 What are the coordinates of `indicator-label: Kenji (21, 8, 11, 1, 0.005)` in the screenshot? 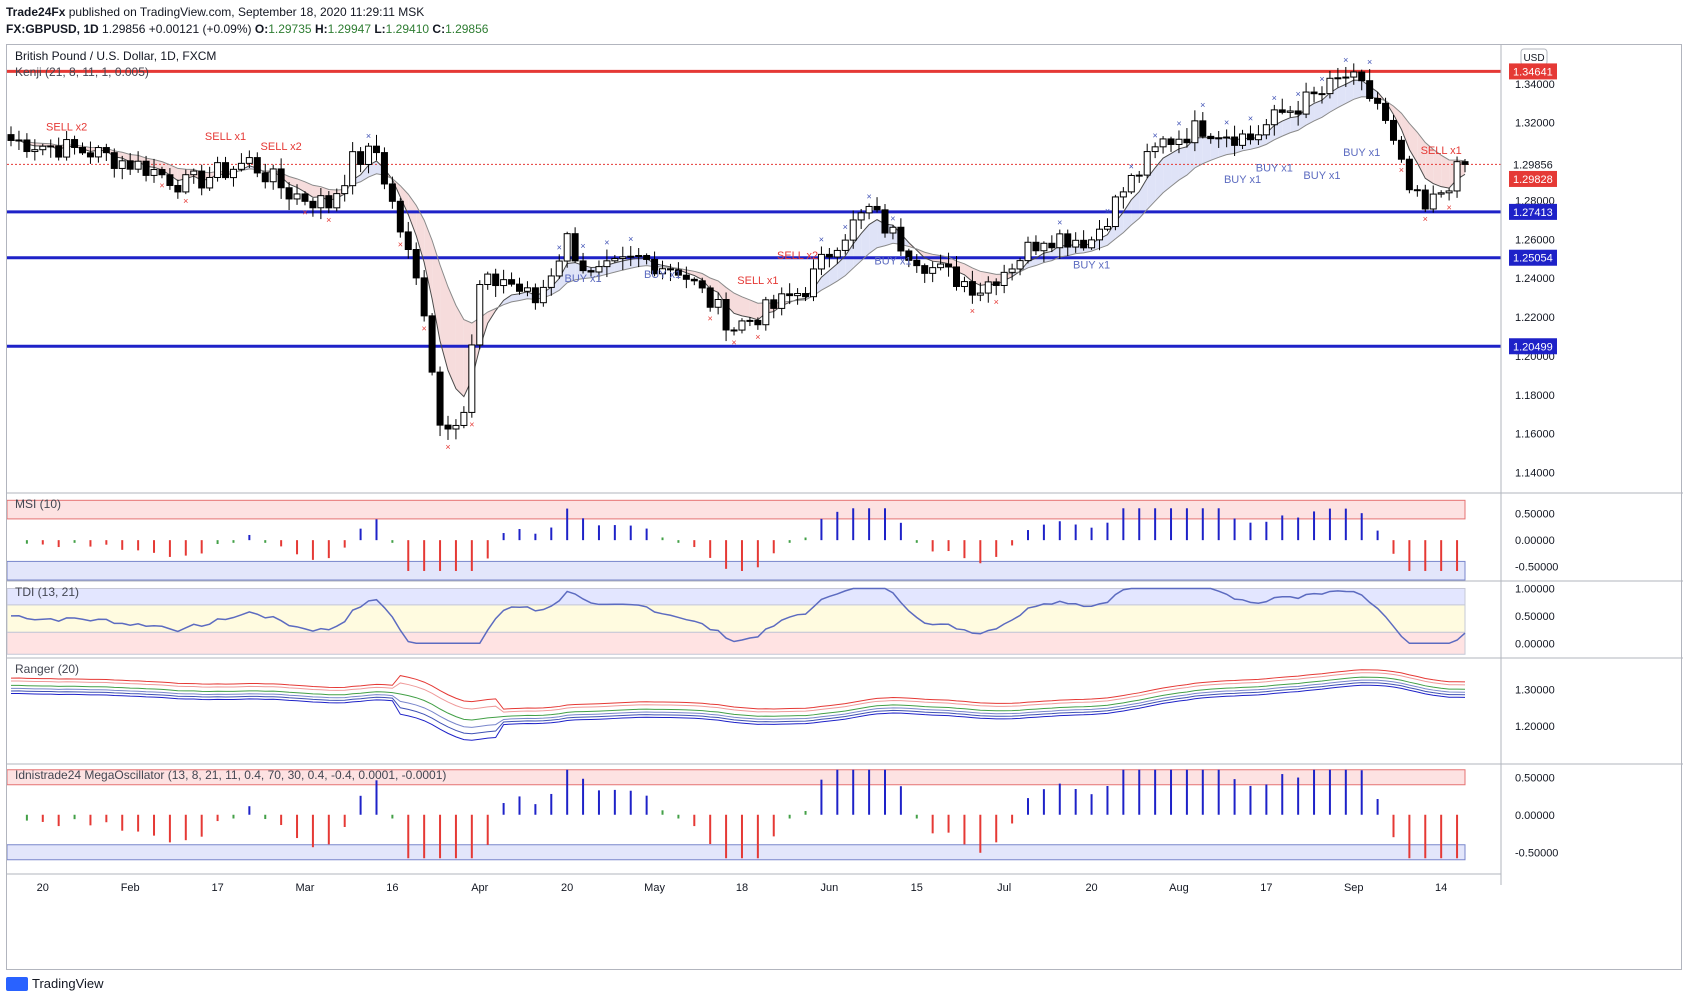 It's located at (82, 72).